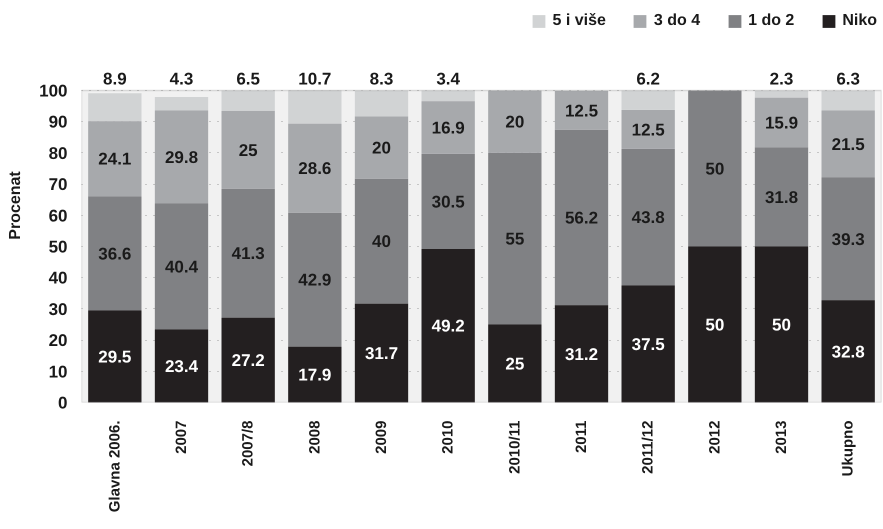 Image resolution: width=883 pixels, height=529 pixels. I want to click on y-tick-label: 0, so click(63, 403).